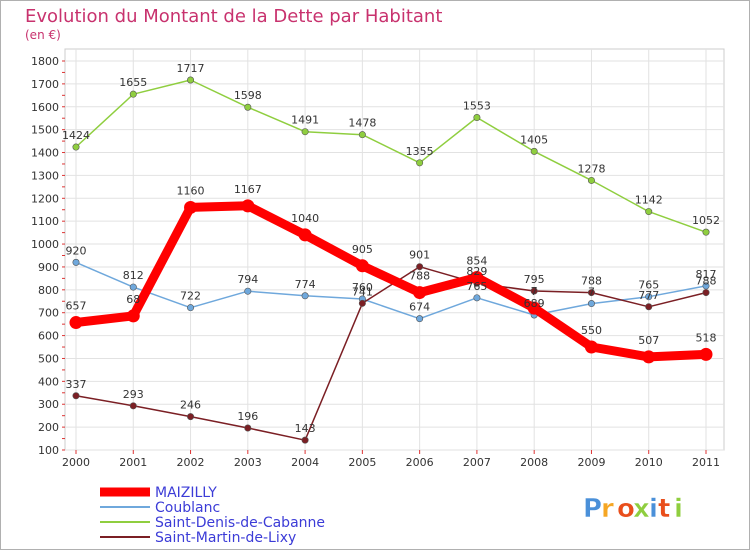 This screenshot has width=750, height=550. I want to click on data-label: 7, so click(534, 291).